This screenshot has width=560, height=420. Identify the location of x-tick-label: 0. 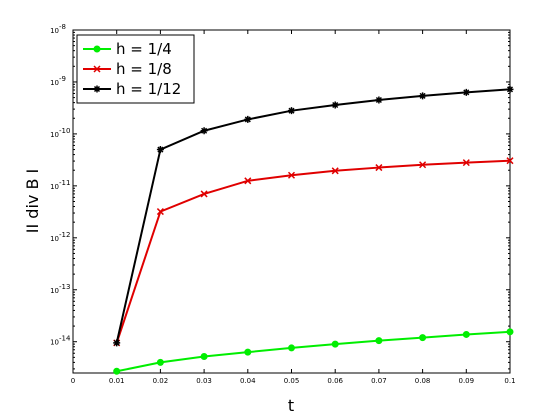
(73, 381).